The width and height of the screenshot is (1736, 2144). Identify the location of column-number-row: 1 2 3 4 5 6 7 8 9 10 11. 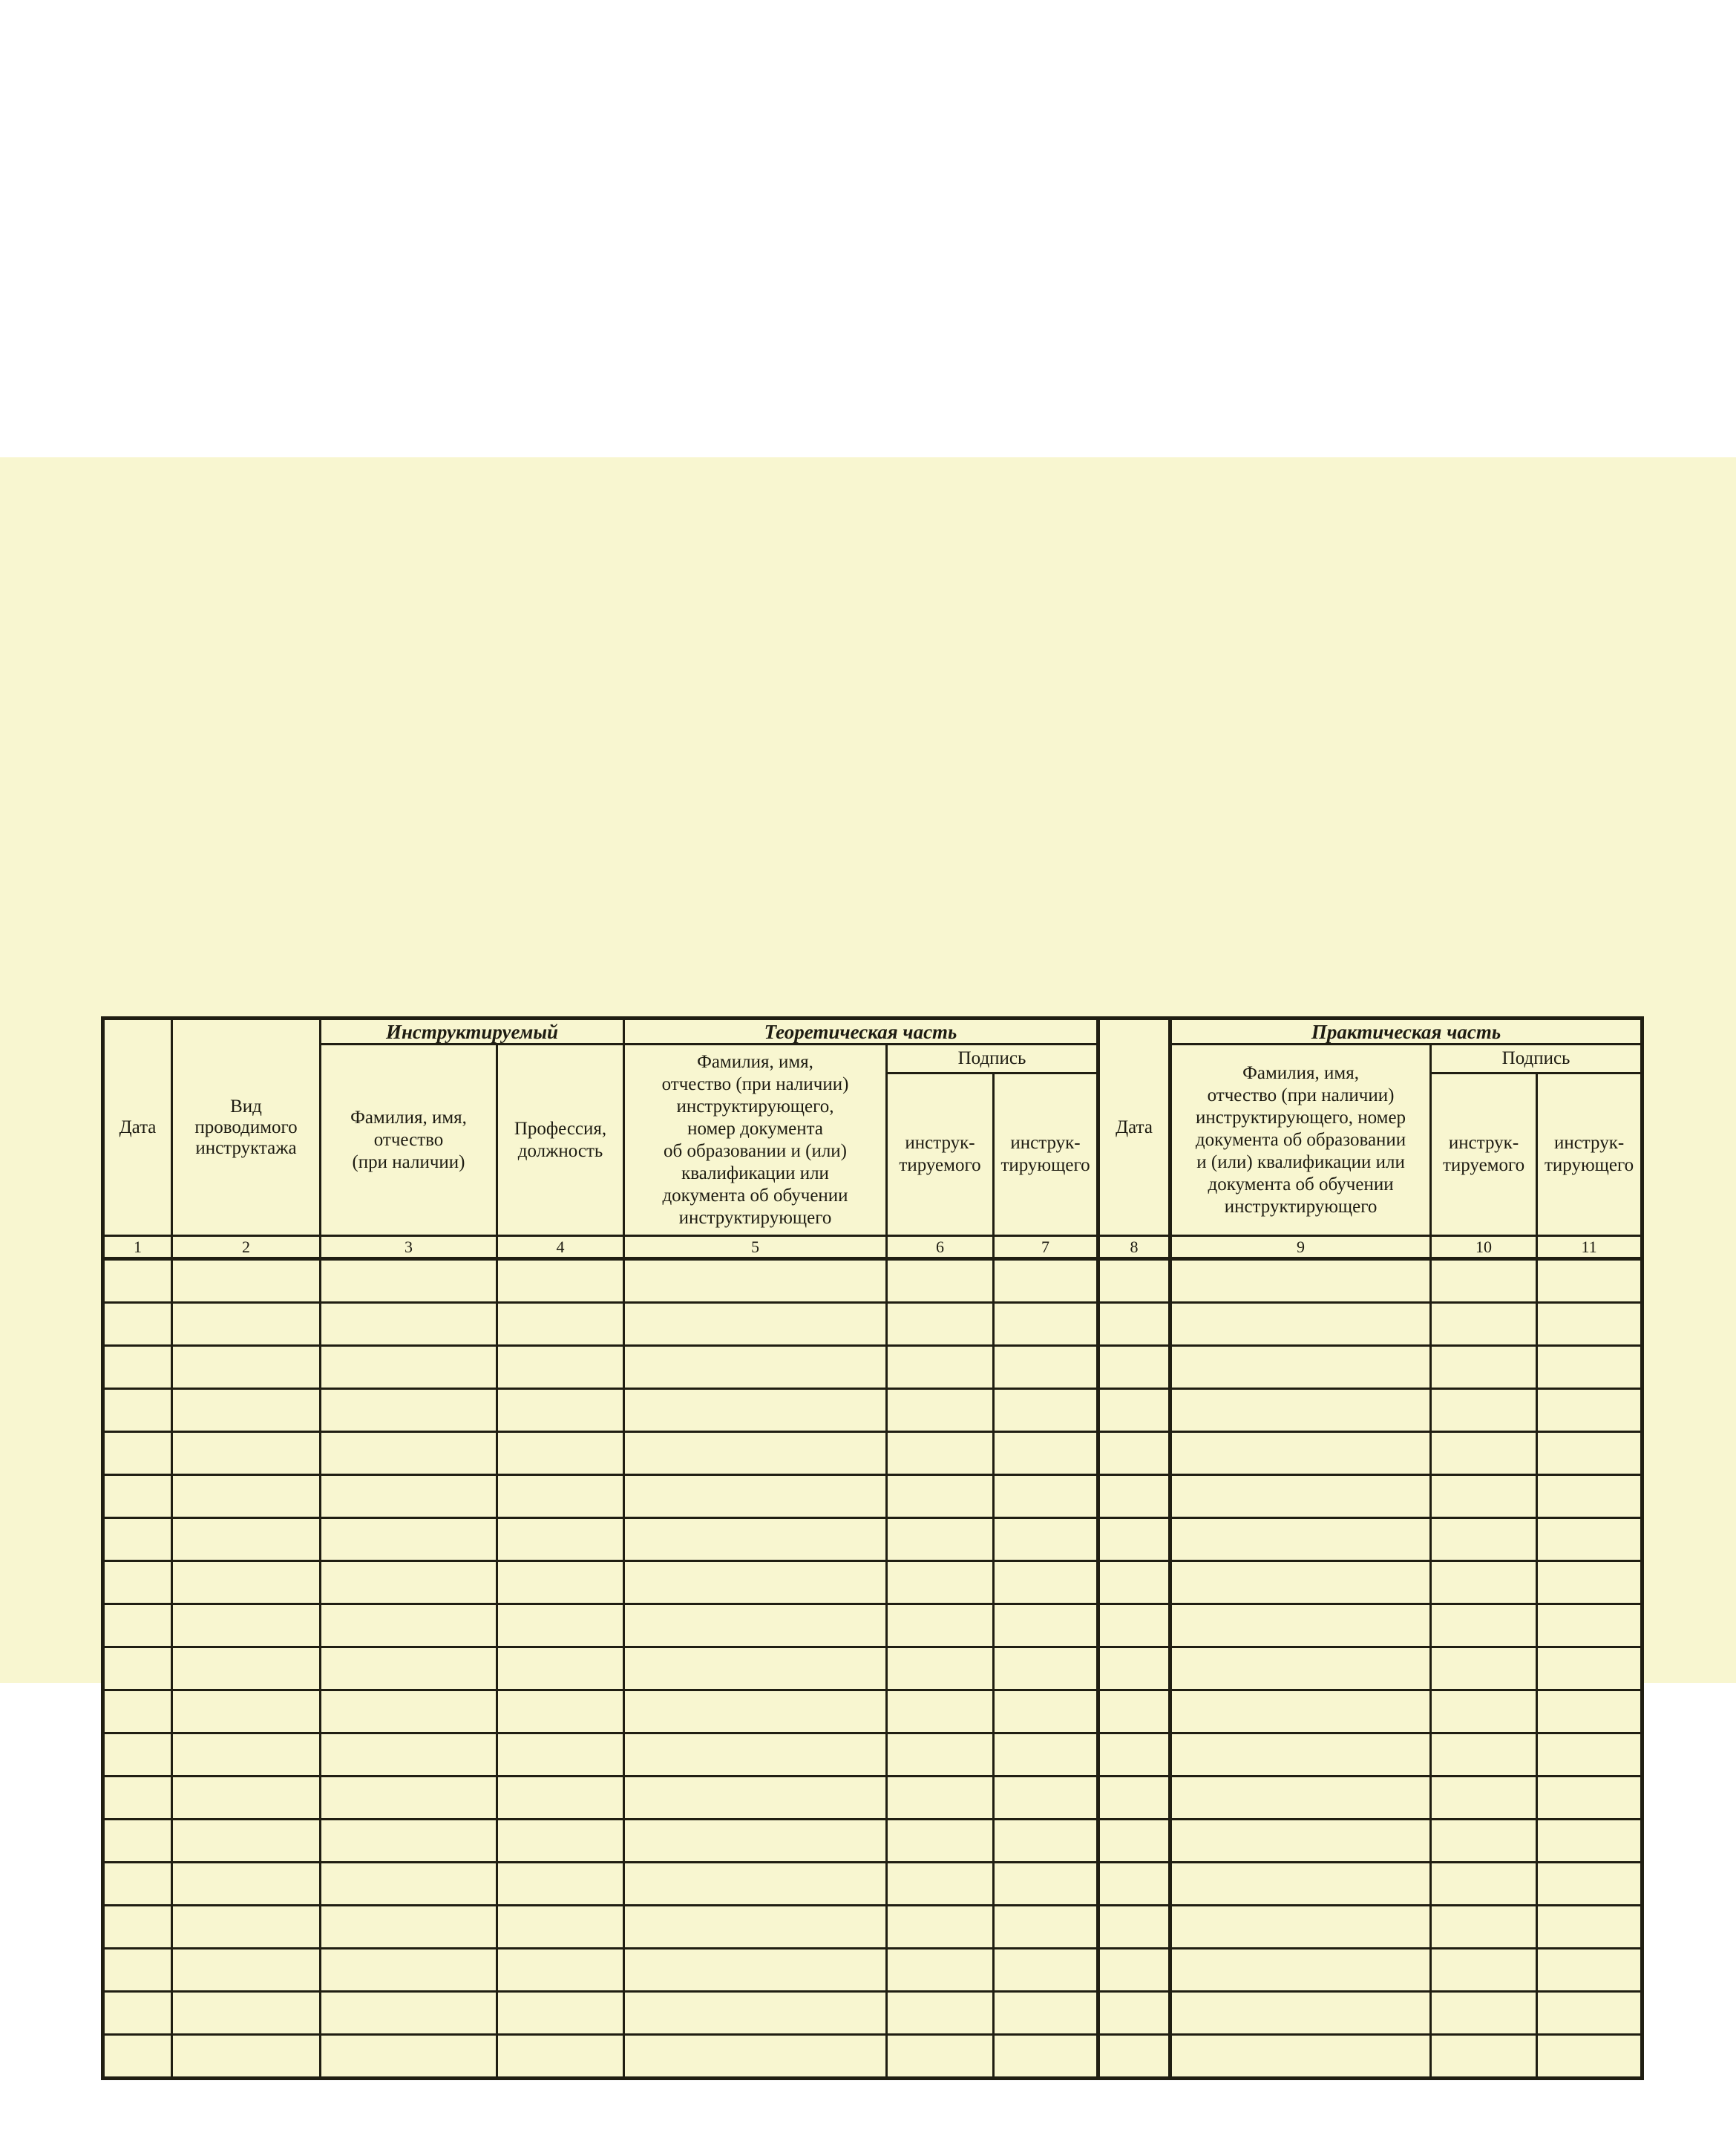
(873, 1248).